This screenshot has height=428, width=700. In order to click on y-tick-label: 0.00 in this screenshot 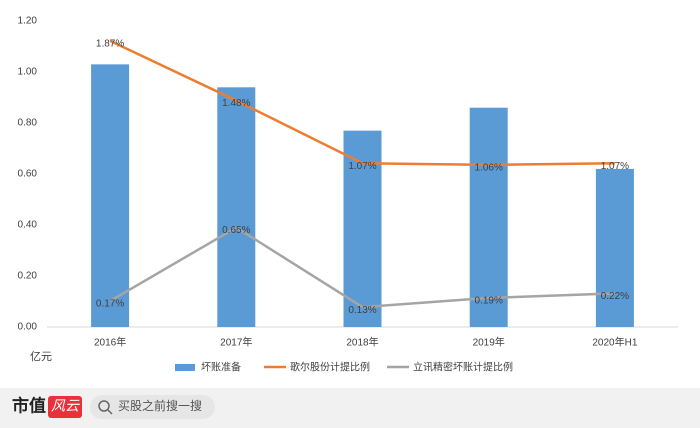, I will do `click(28, 327)`.